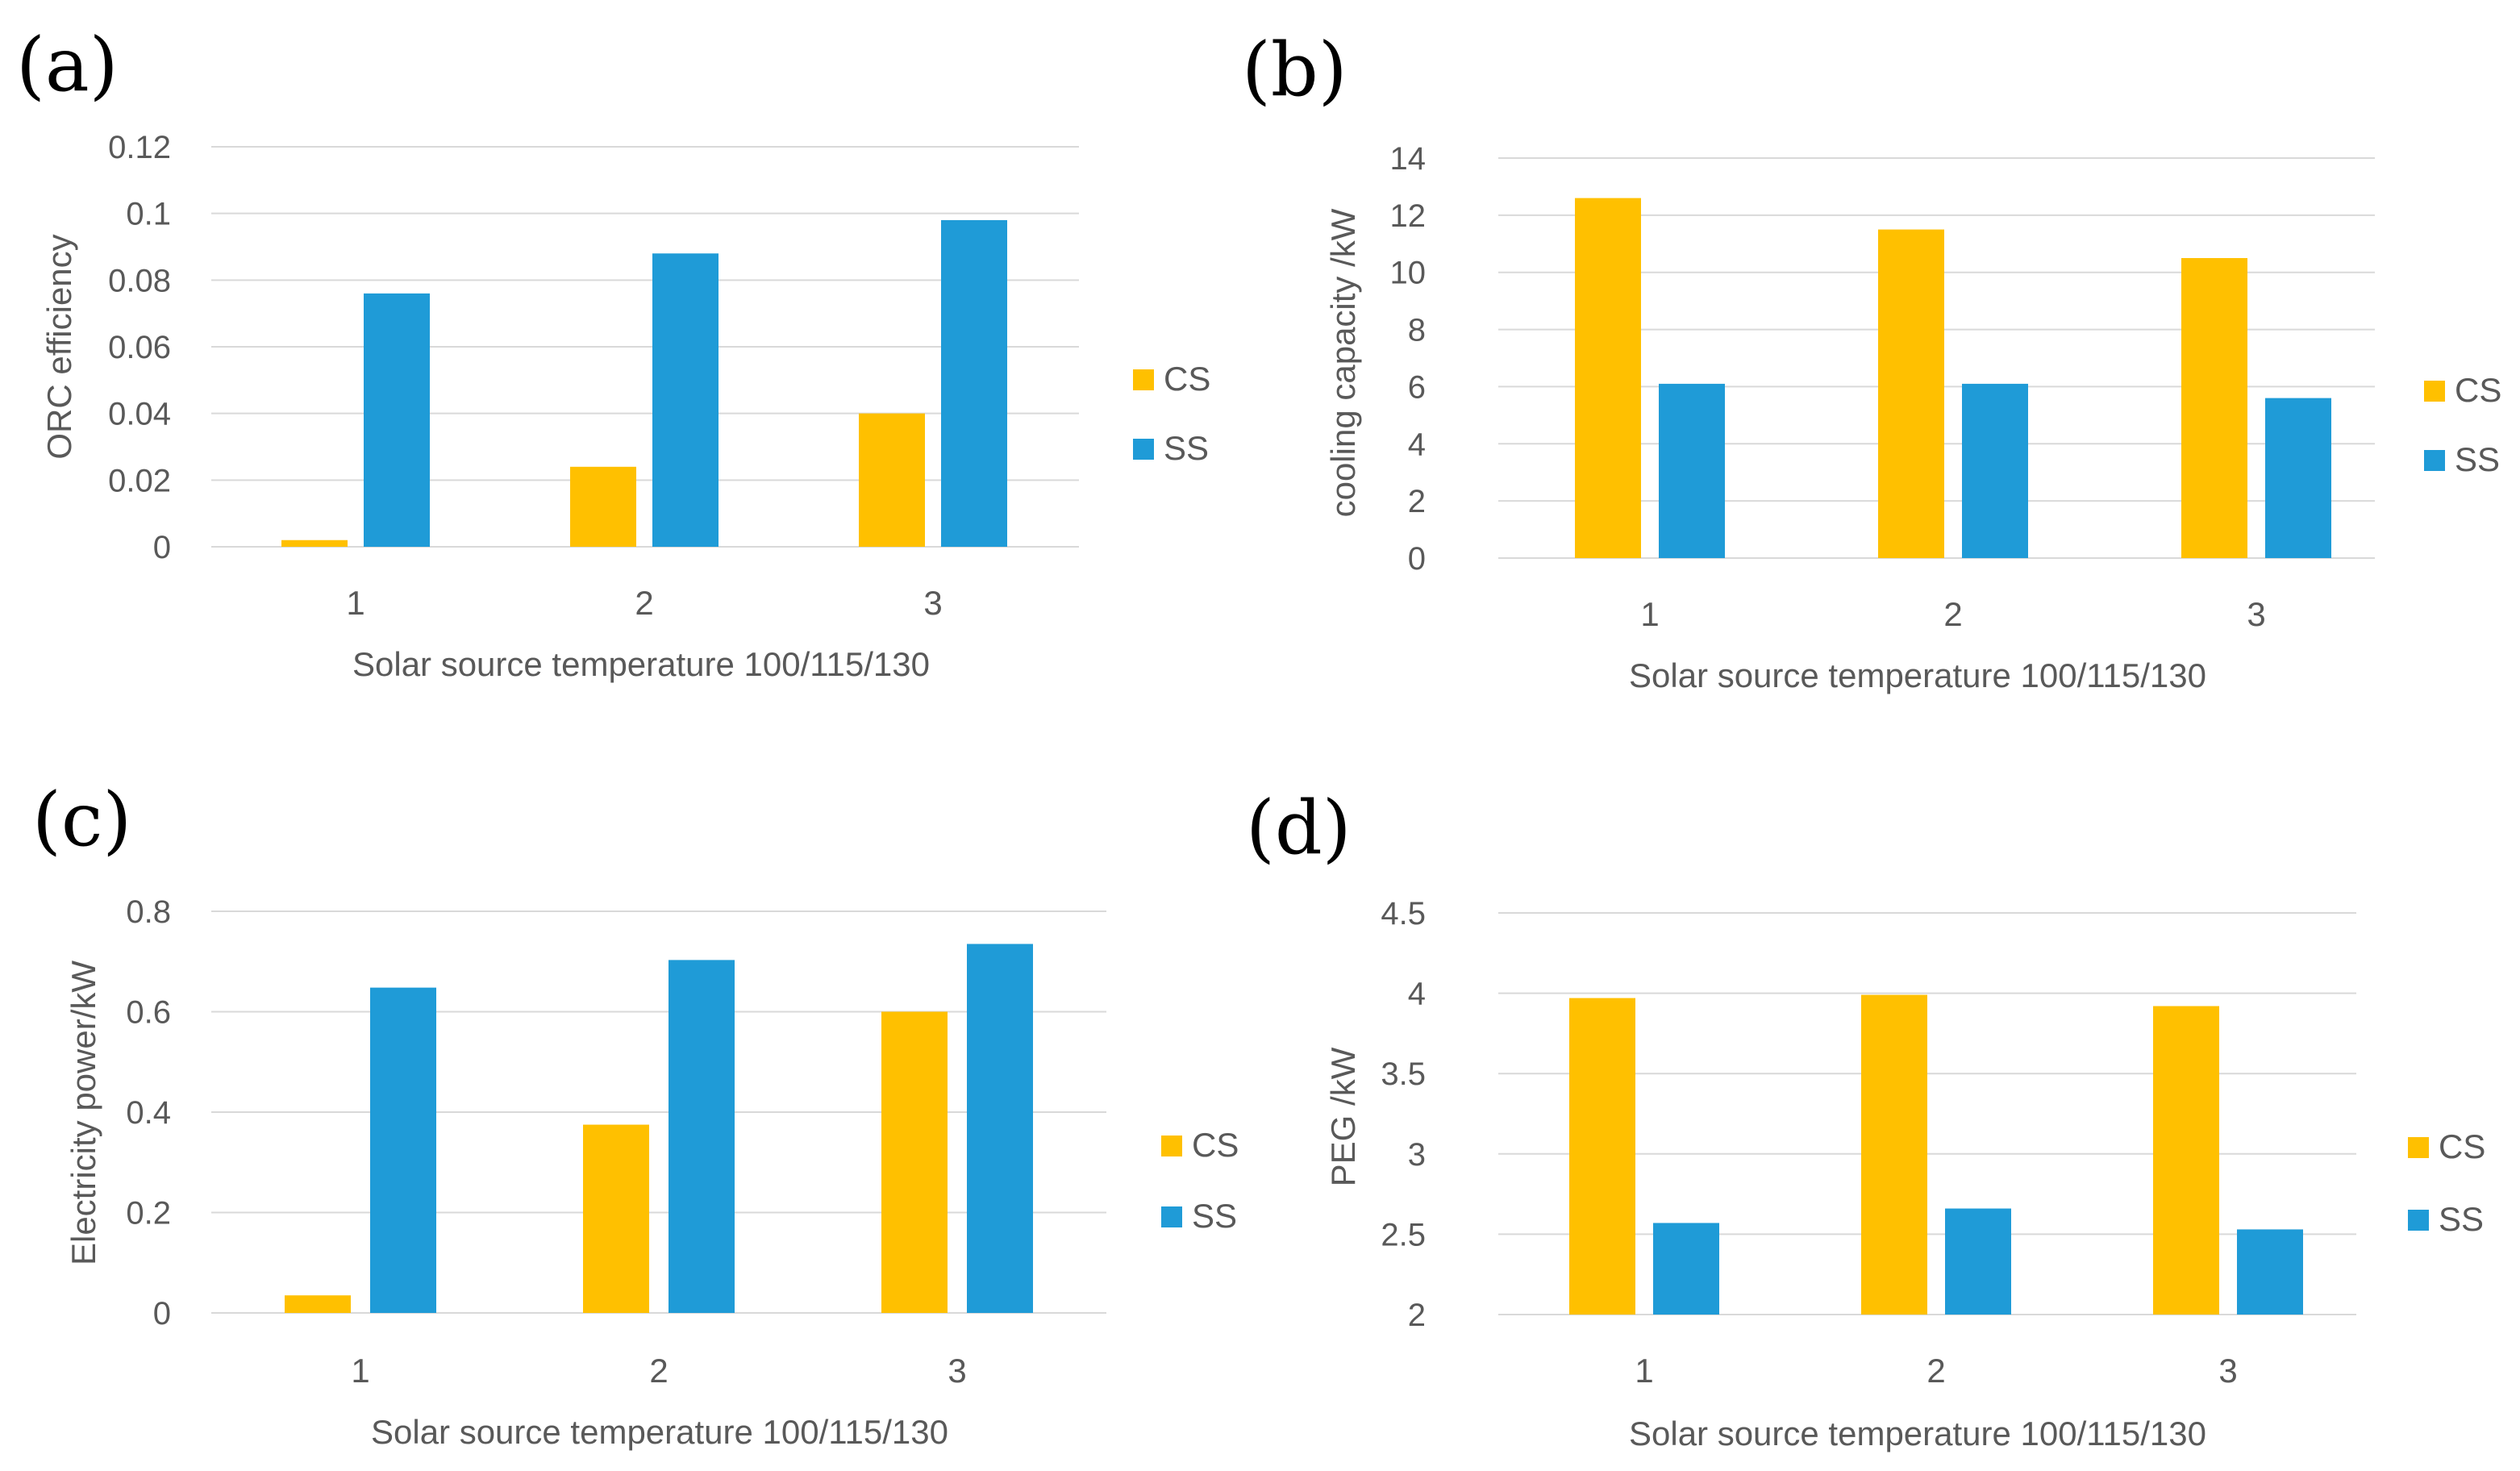 This screenshot has width=2520, height=1471. What do you see at coordinates (1417, 994) in the screenshot?
I see `panel-d-y-tick-label: 4` at bounding box center [1417, 994].